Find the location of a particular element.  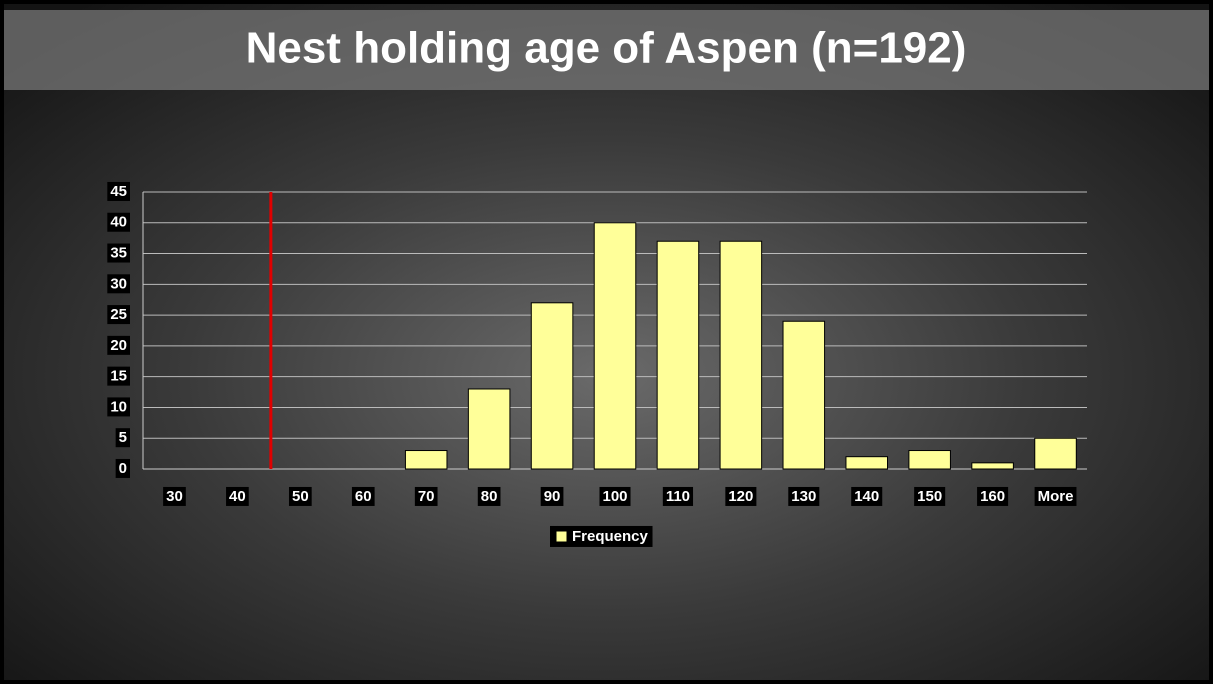

x-tick-label: 140 is located at coordinates (866, 496).